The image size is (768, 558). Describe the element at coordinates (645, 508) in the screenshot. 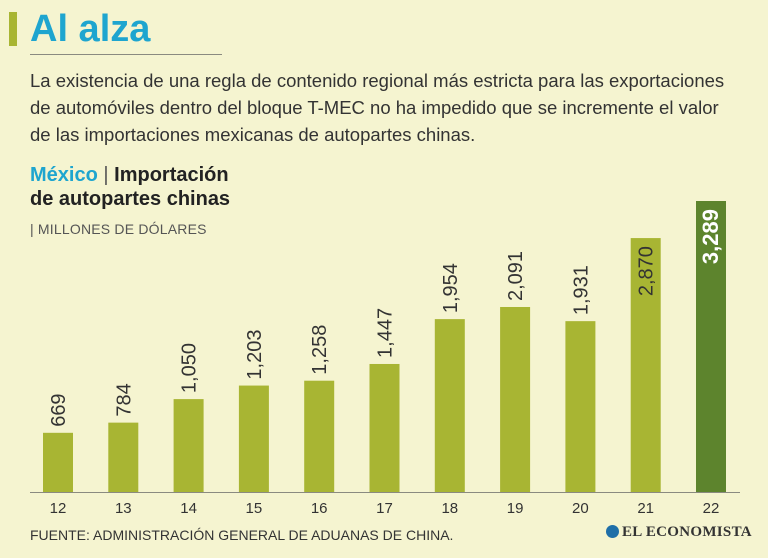

I see `x-tick-21: 21` at that location.